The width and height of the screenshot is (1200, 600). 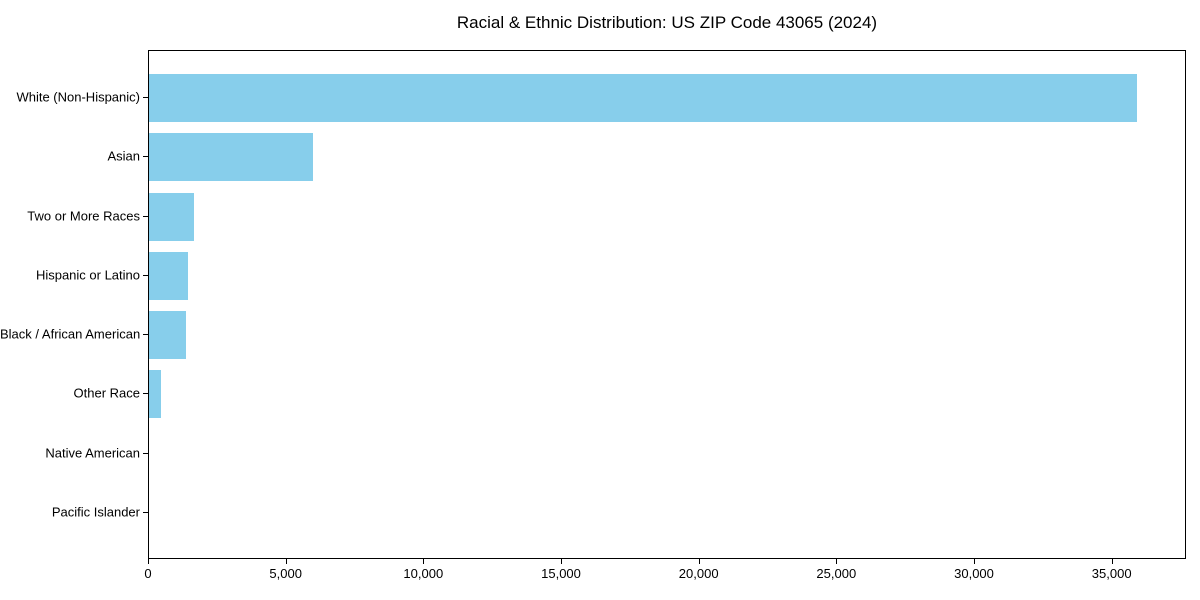 What do you see at coordinates (1111, 573) in the screenshot?
I see `x-tick-label-35-000: 35,000` at bounding box center [1111, 573].